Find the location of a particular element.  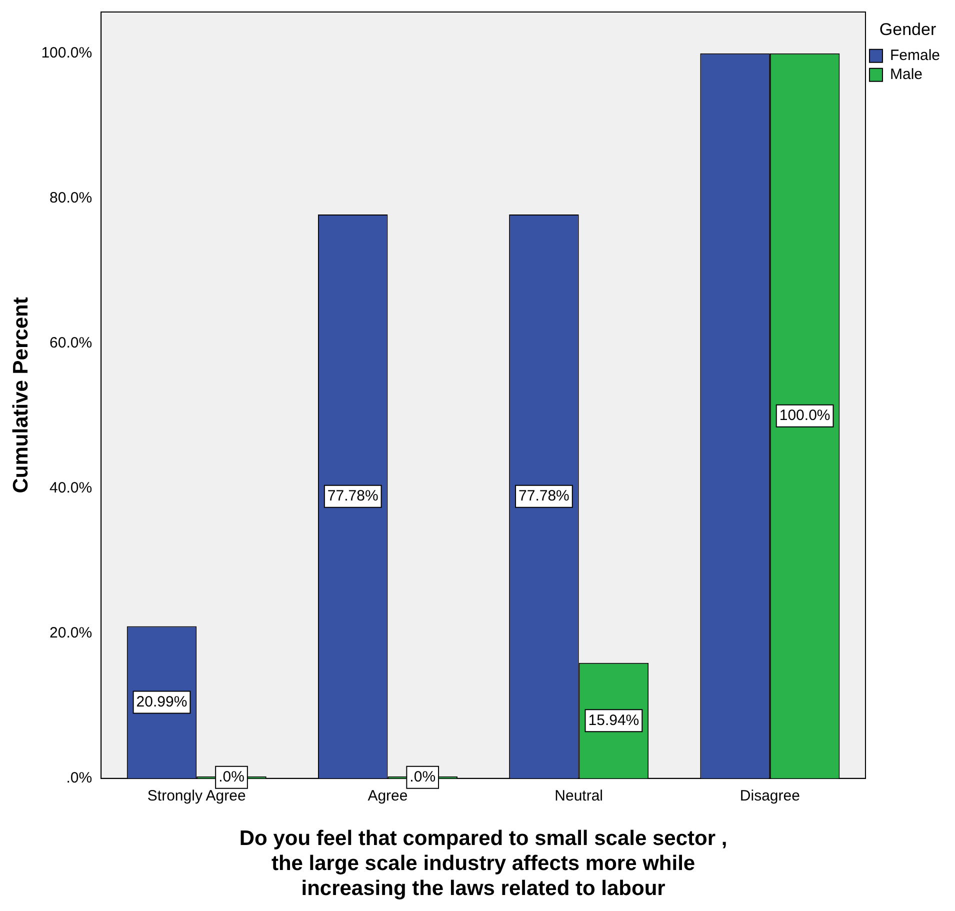

legend-label: Female is located at coordinates (915, 55).